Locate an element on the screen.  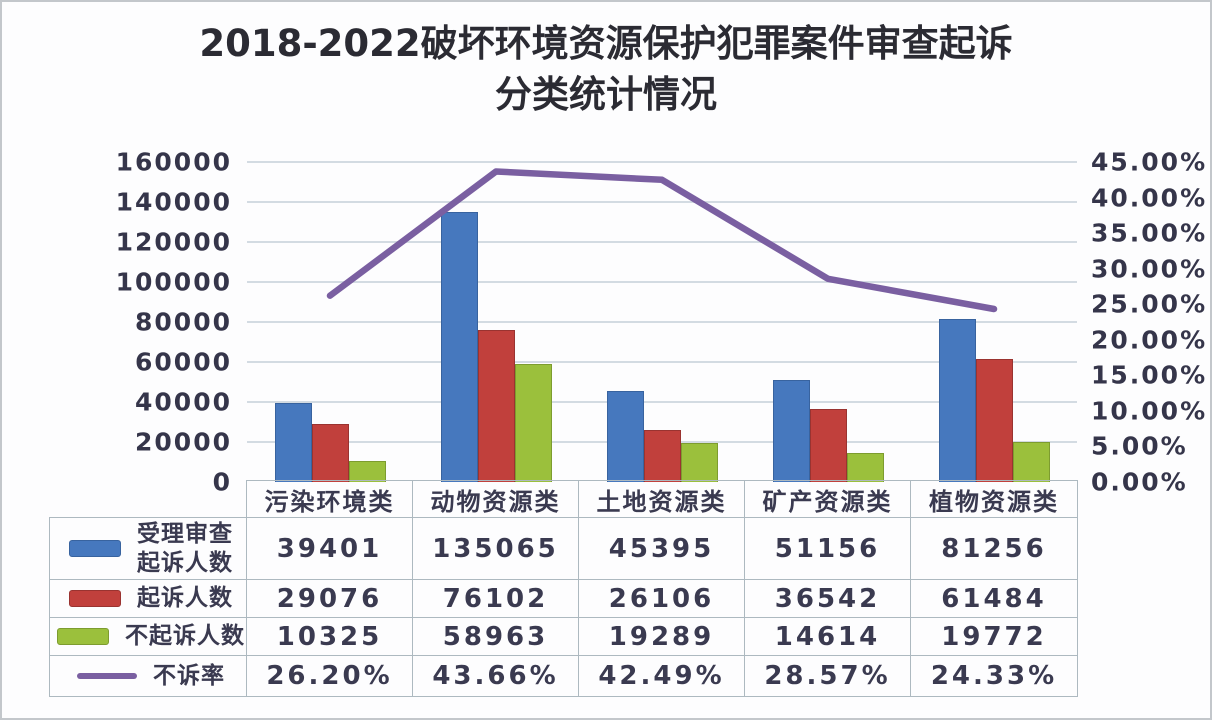
y-axis-right-tick: 45.00% is located at coordinates (1149, 162).